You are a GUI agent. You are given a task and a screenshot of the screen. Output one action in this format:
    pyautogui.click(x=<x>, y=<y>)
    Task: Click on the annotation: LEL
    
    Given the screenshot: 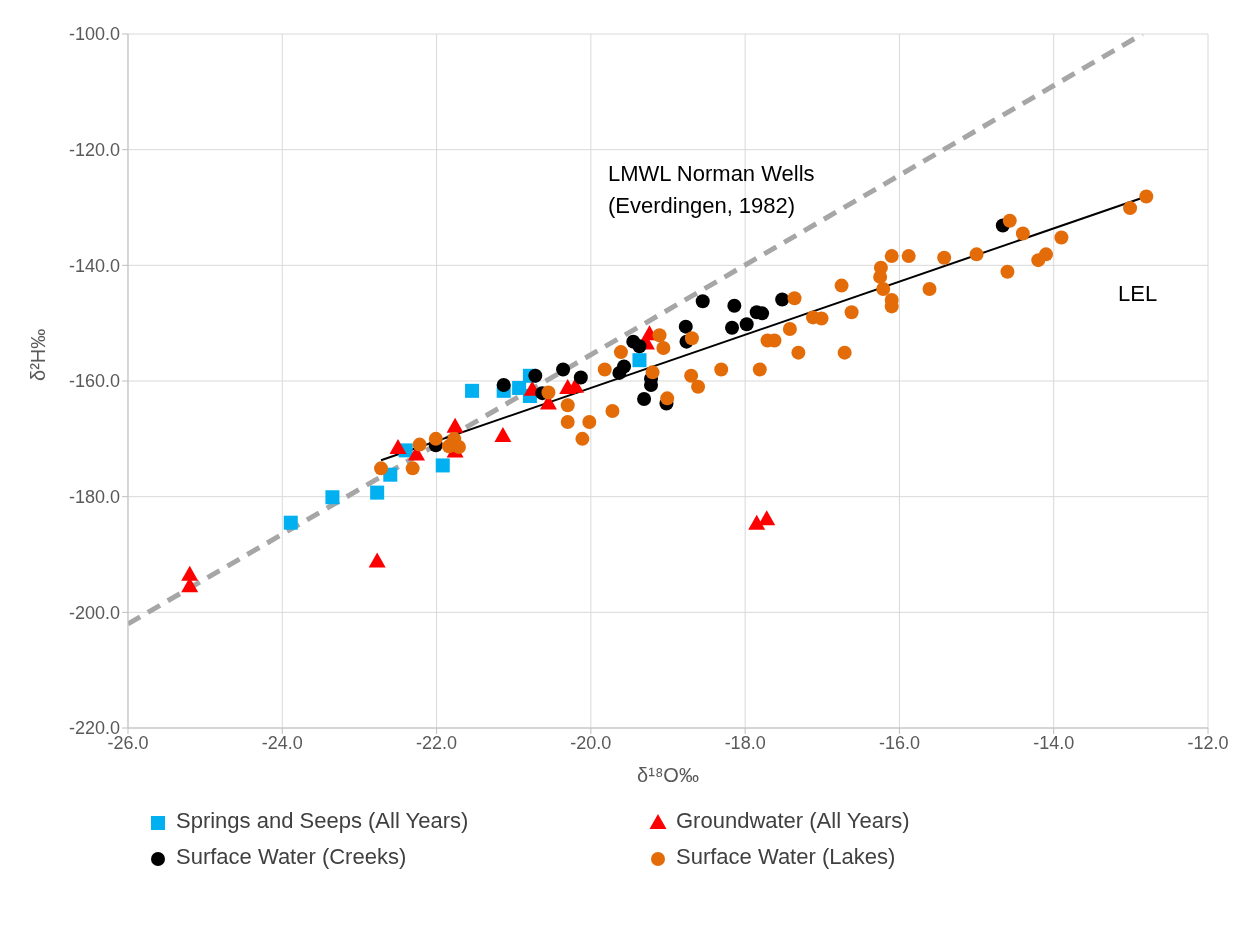 What is the action you would take?
    pyautogui.click(x=1138, y=294)
    